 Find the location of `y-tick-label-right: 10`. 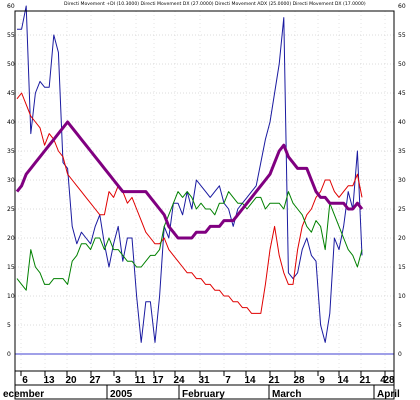

y-tick-label-right: 10 is located at coordinates (402, 296).